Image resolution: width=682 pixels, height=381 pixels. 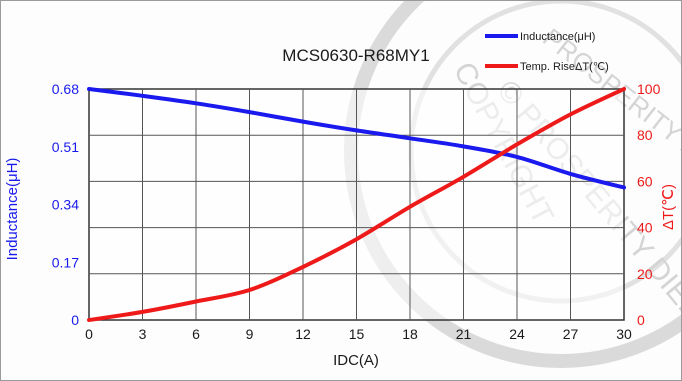 I want to click on y-left-tick-label: 0.17, so click(x=65, y=262).